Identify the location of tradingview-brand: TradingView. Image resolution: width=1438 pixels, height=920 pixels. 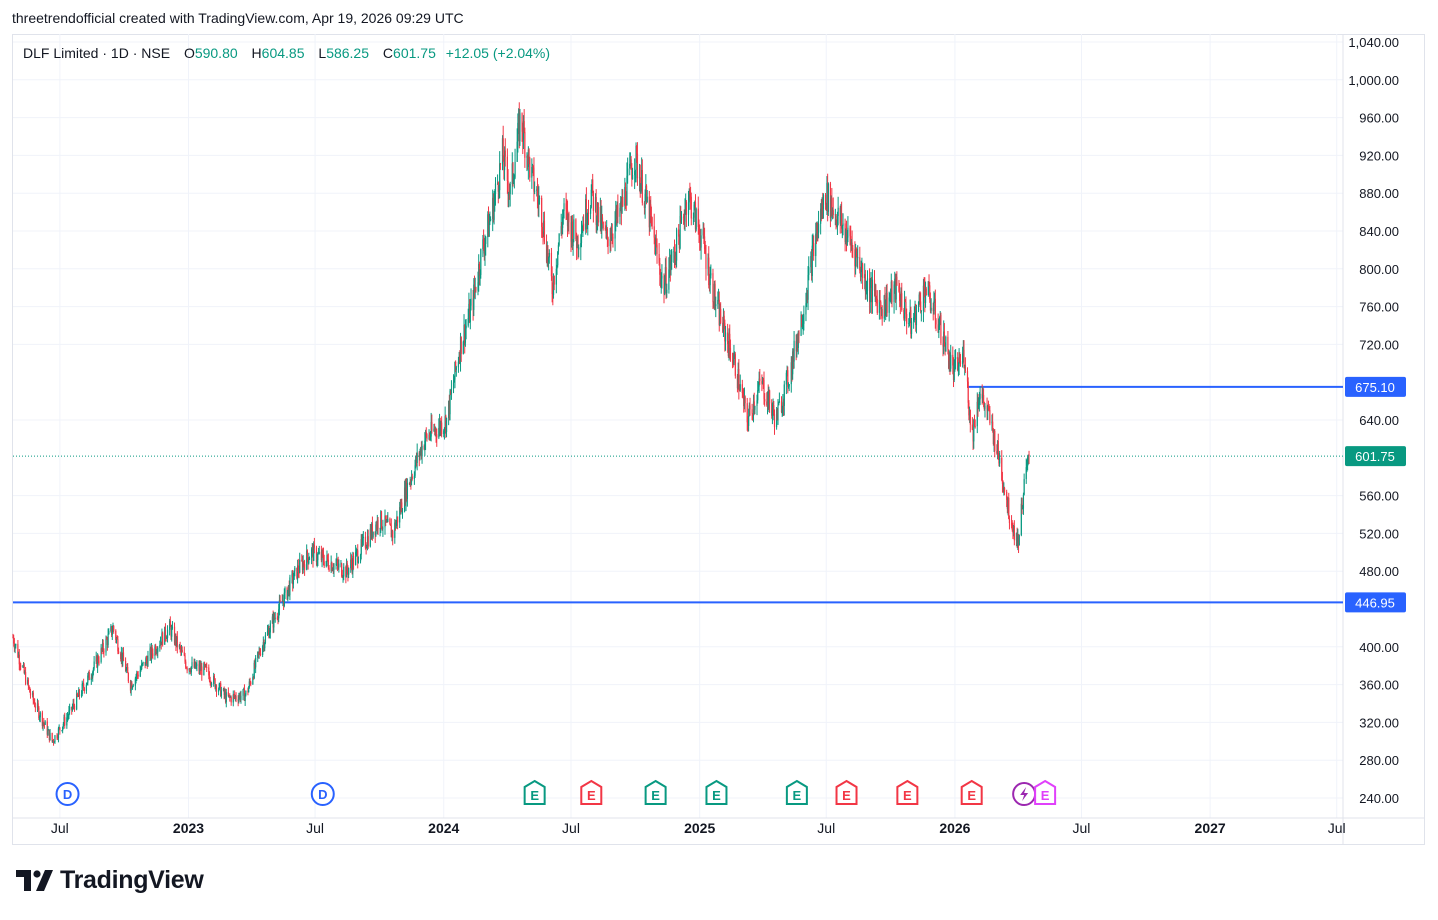
(110, 880).